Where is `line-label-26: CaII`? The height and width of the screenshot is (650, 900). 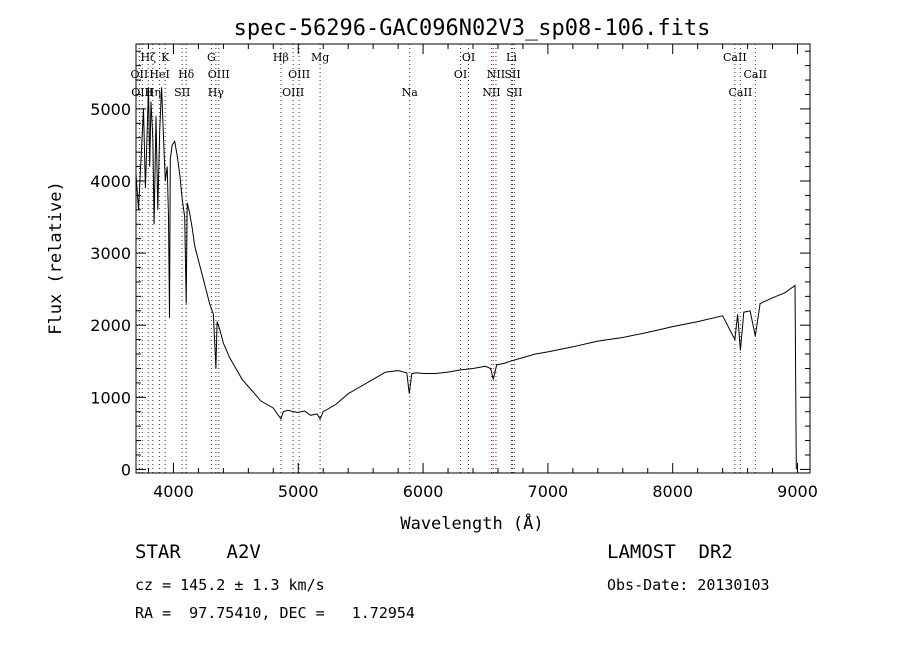
line-label-26: CaII is located at coordinates (755, 74).